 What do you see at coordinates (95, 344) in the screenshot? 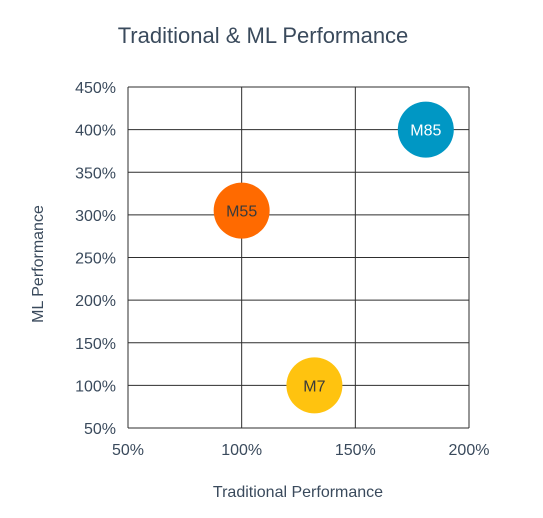
I see `y-tick-label: 150%` at bounding box center [95, 344].